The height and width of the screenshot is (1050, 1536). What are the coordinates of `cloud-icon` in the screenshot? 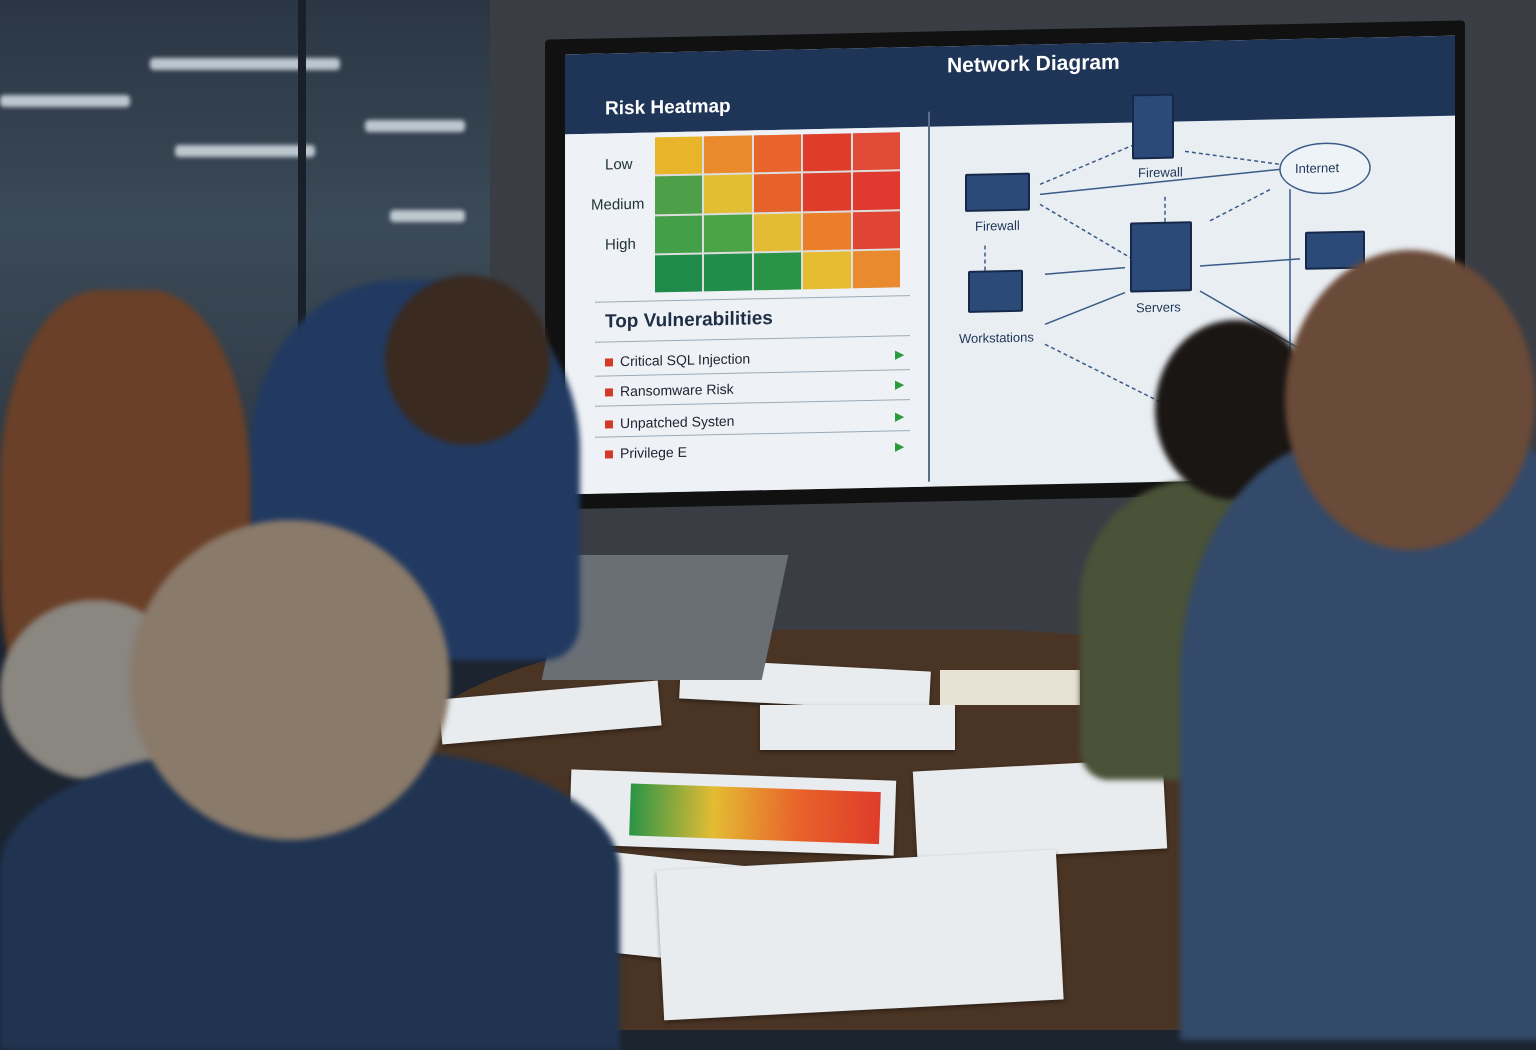 It's located at (1325, 168).